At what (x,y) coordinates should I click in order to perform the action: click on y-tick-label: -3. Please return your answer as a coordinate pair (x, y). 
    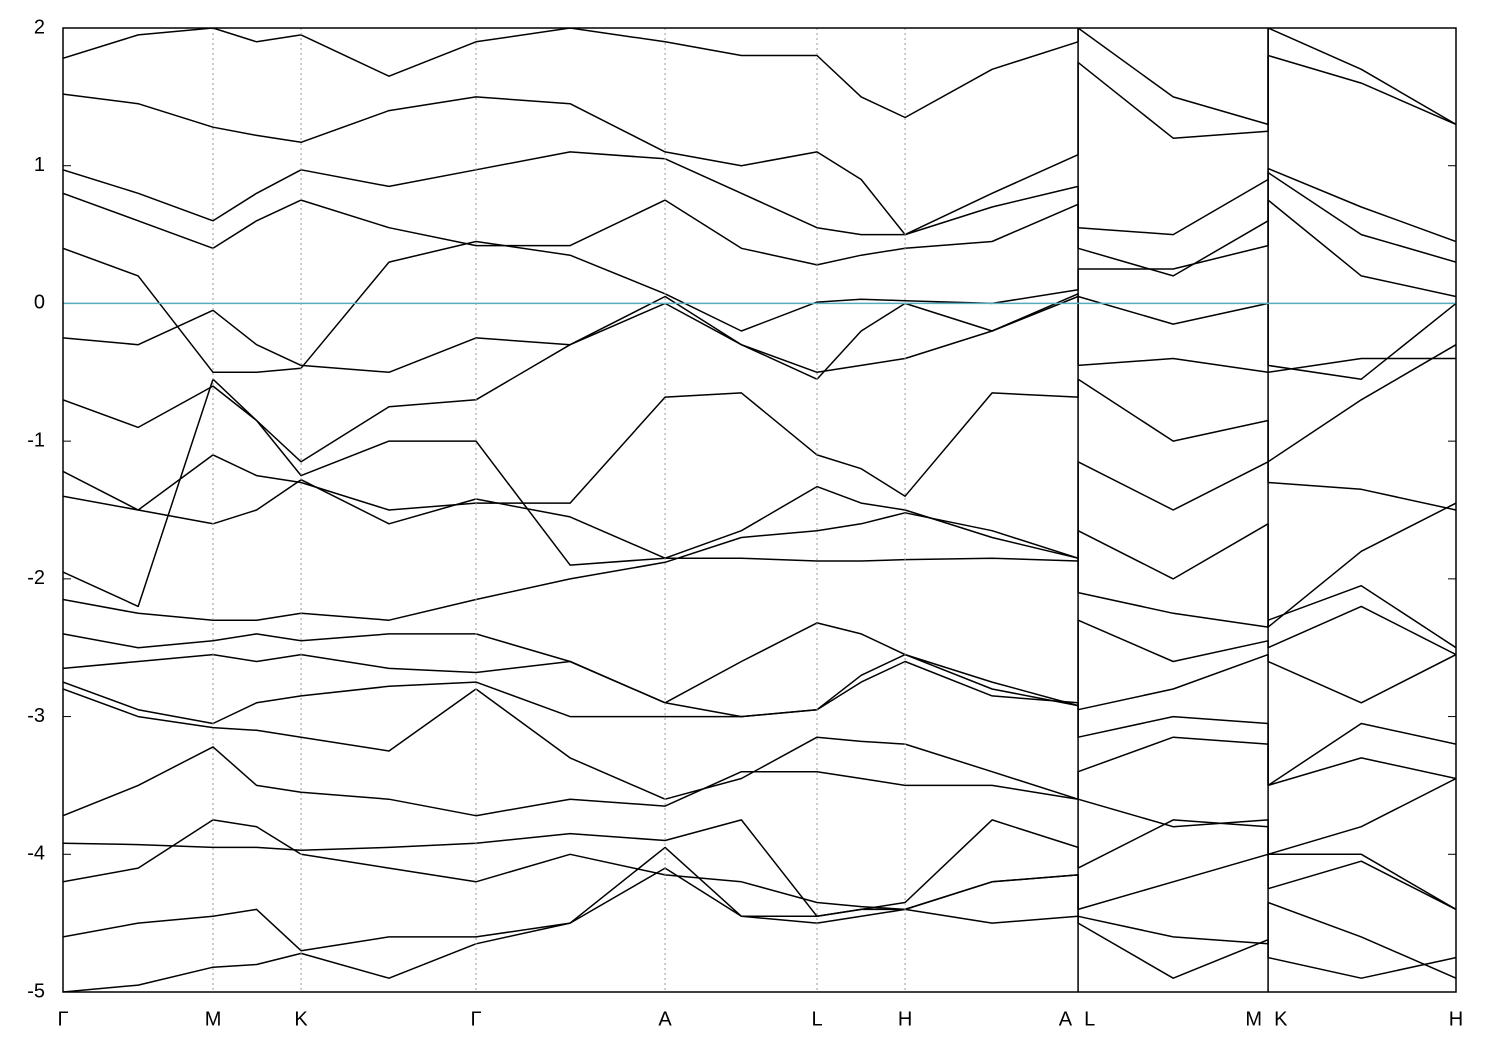
    Looking at the image, I should click on (36, 716).